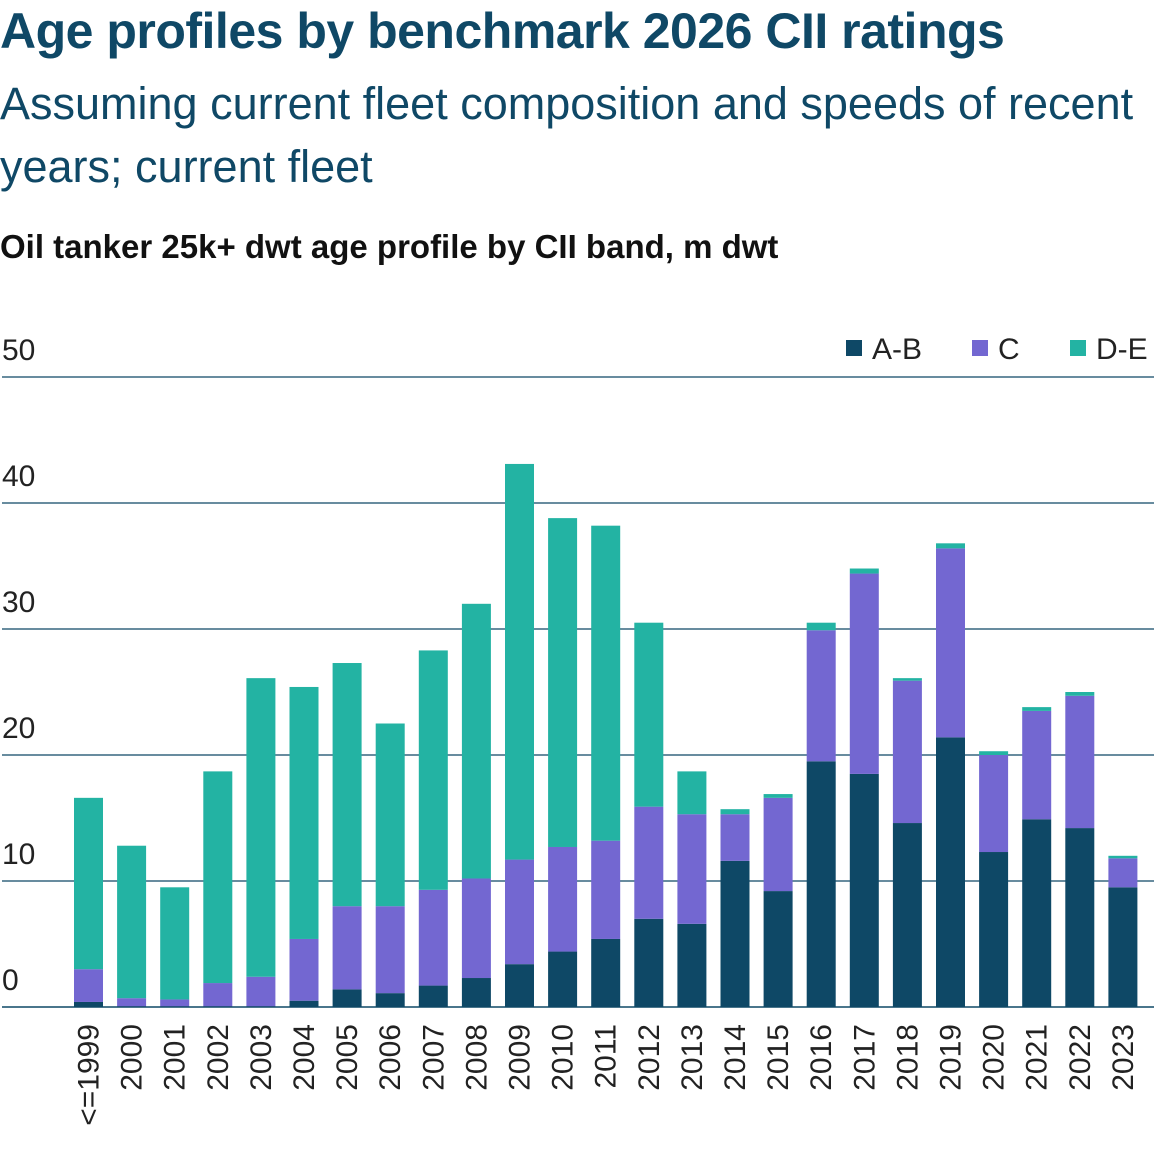 Image resolution: width=1154 pixels, height=1150 pixels. Describe the element at coordinates (778, 1057) in the screenshot. I see `x-tick-label: 2015` at that location.